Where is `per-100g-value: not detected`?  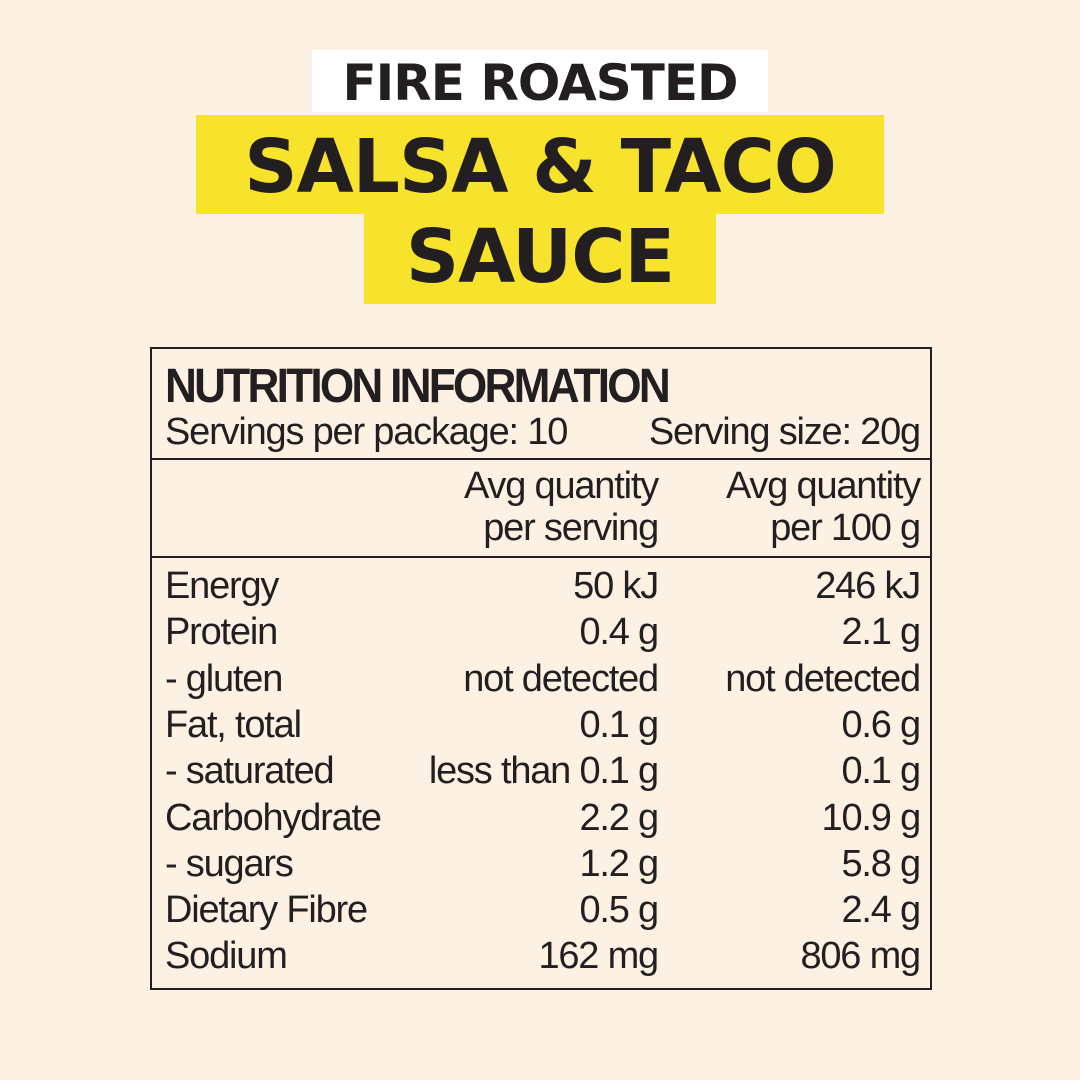 per-100g-value: not detected is located at coordinates (823, 678).